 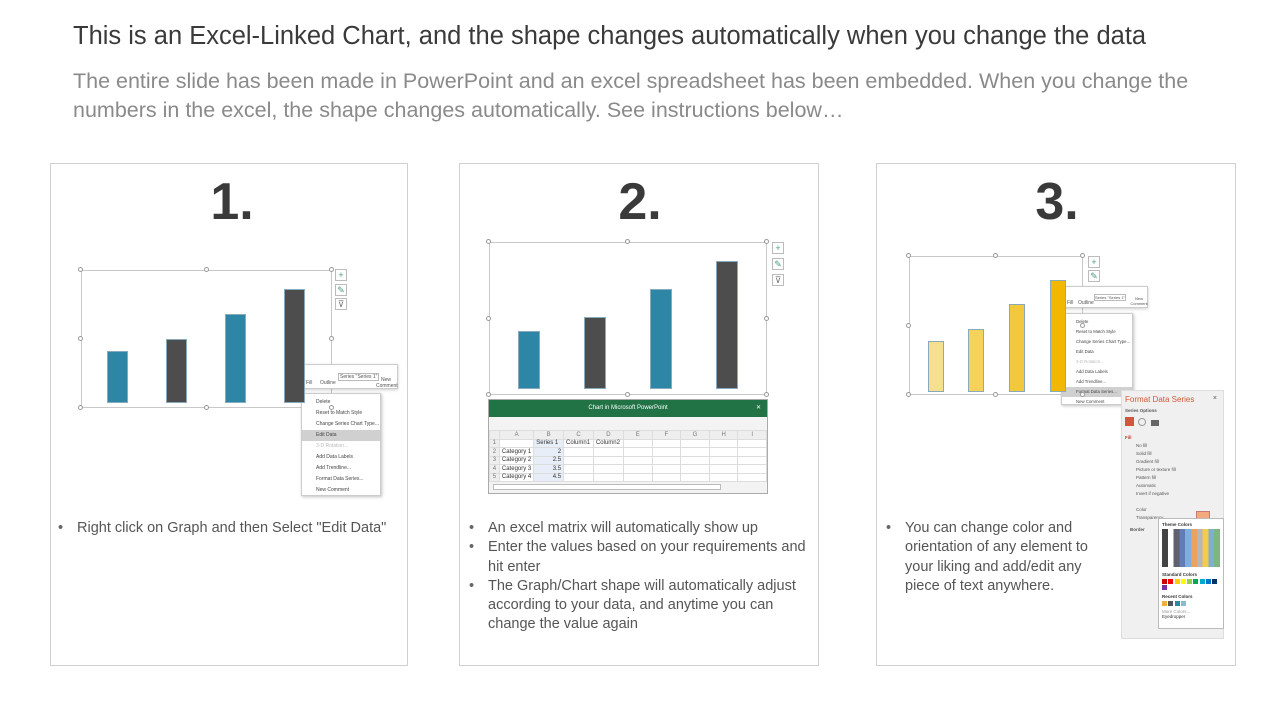 What do you see at coordinates (549, 460) in the screenshot?
I see `cell: 2.5` at bounding box center [549, 460].